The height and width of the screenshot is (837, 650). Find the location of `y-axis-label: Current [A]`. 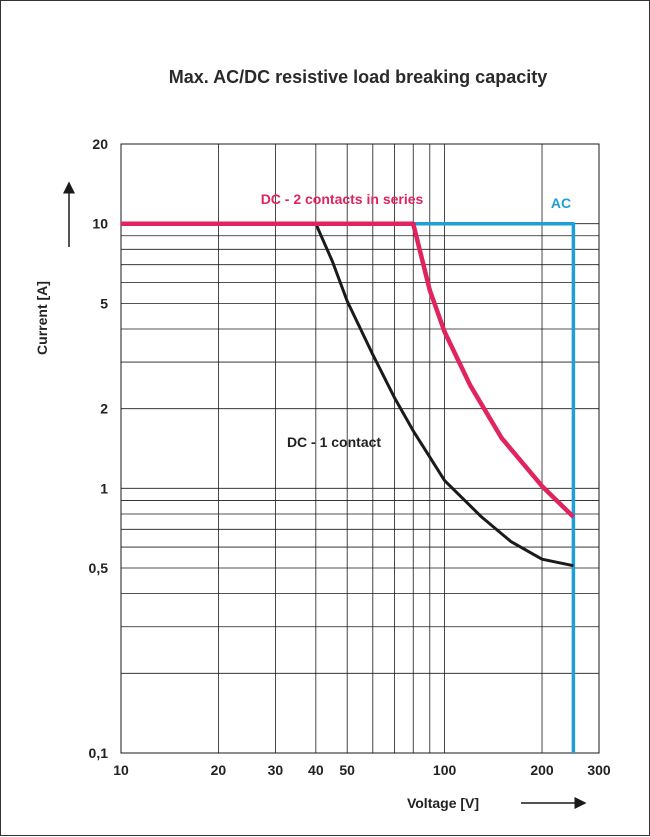

y-axis-label: Current [A] is located at coordinates (42, 318).